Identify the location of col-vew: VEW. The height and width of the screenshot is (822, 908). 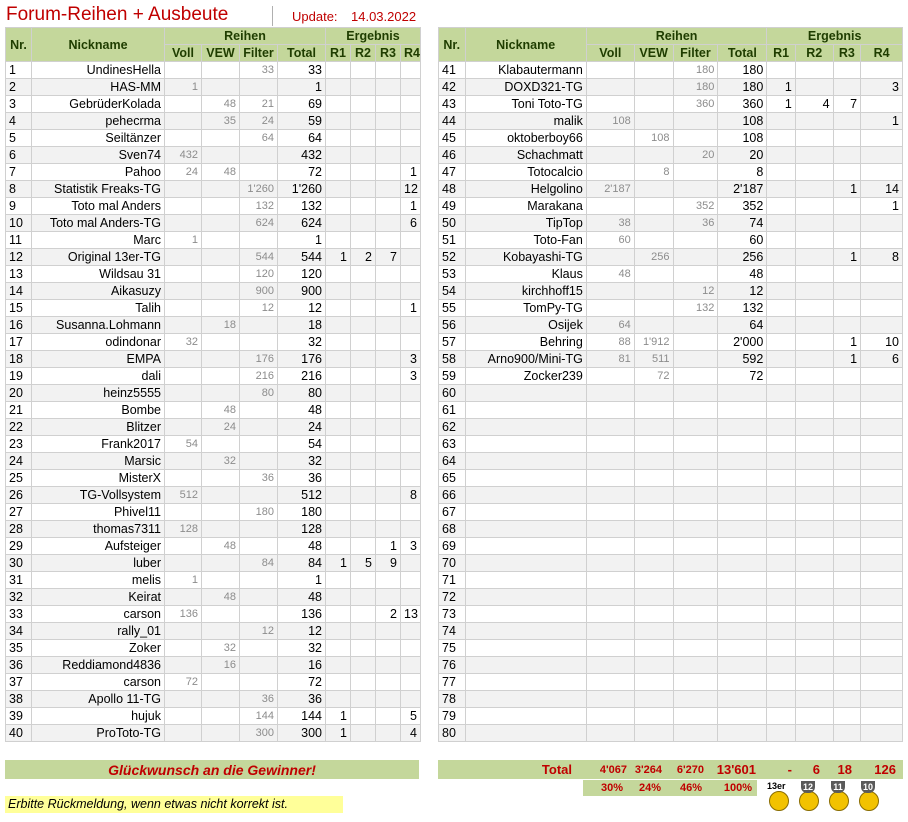
(653, 53).